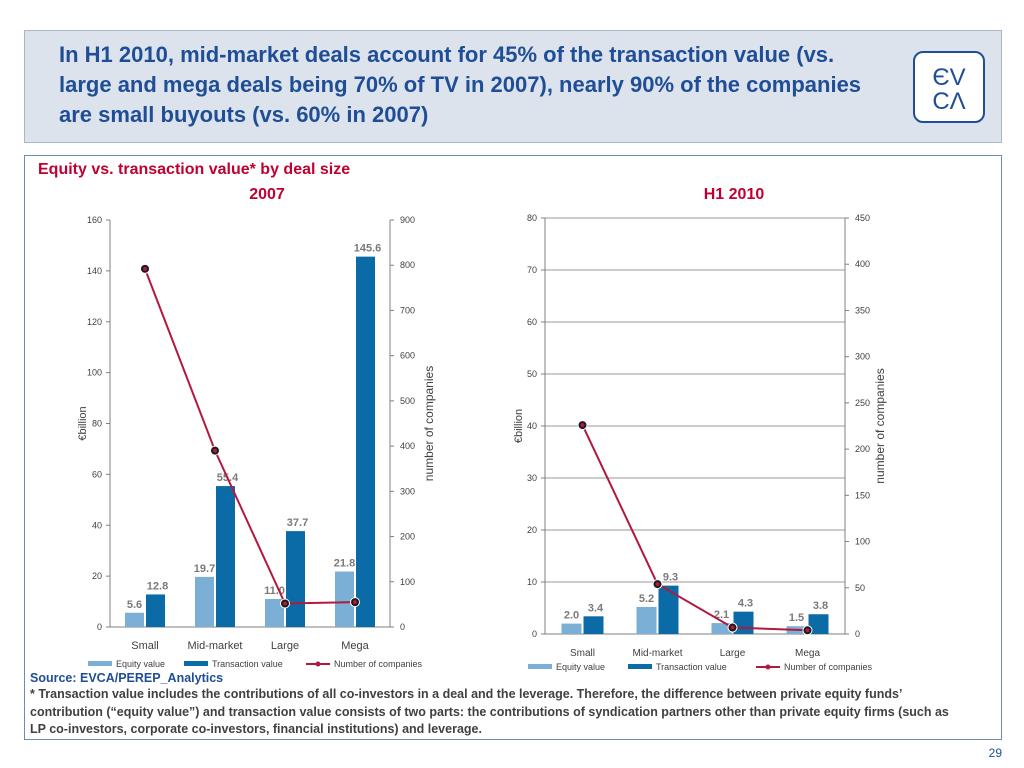 This screenshot has width=1024, height=768. I want to click on y2-tick-label: 450, so click(862, 218).